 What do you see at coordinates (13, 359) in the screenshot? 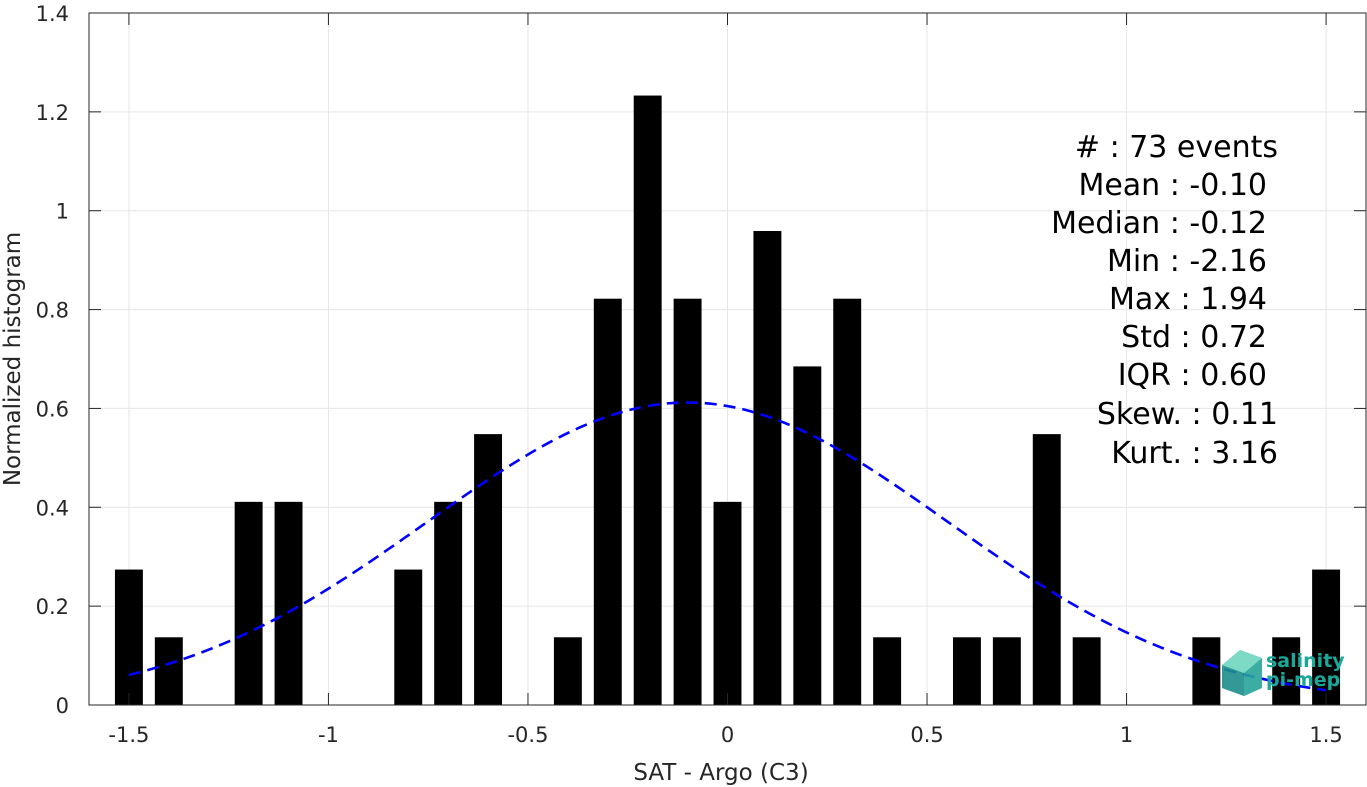
I see `y-axis-label: Normalized histogram` at bounding box center [13, 359].